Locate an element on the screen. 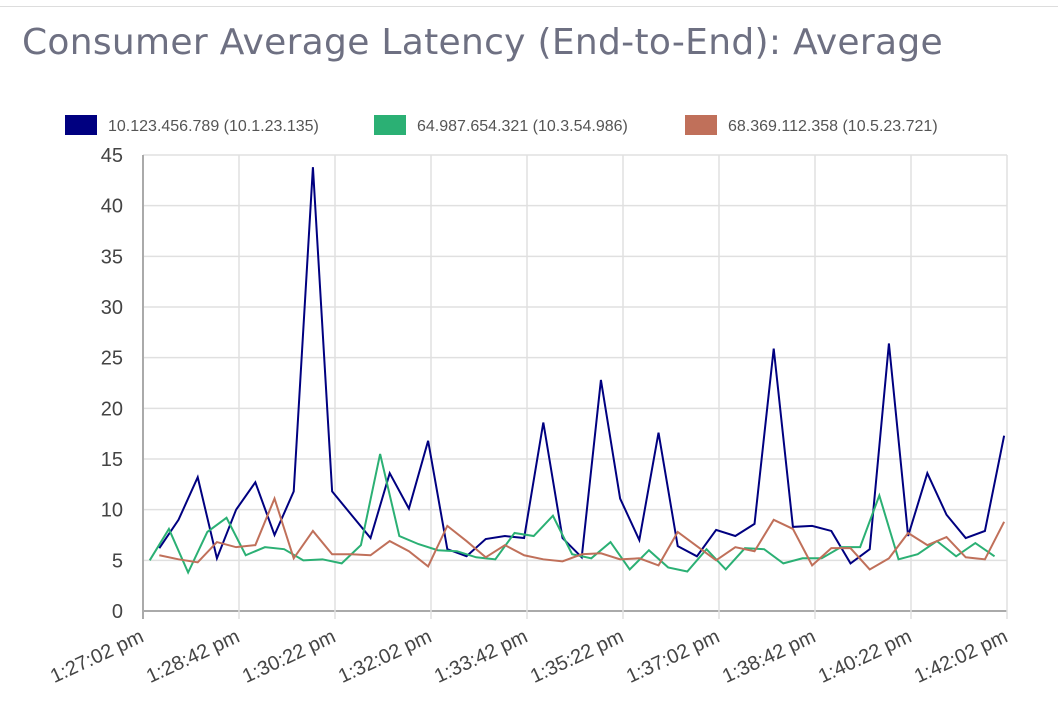 The width and height of the screenshot is (1058, 722). x-tick-label: 1:28:42 pm is located at coordinates (193, 657).